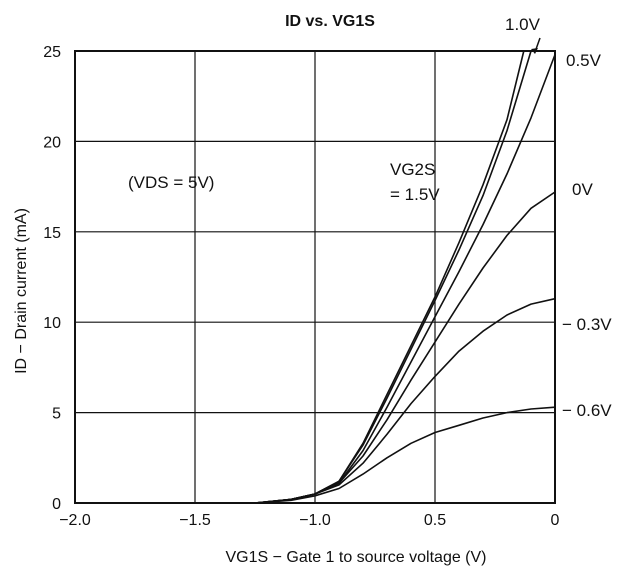 The height and width of the screenshot is (571, 643). What do you see at coordinates (52, 278) in the screenshot?
I see `y-tick-labels: 0 5 10 15 20 25` at bounding box center [52, 278].